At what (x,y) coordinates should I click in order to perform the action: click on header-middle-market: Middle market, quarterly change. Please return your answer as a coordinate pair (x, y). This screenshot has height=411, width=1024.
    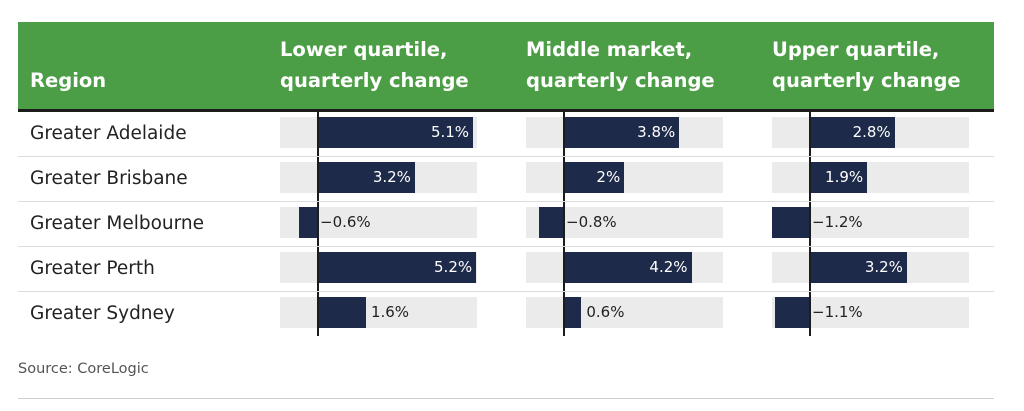
    Looking at the image, I should click on (646, 65).